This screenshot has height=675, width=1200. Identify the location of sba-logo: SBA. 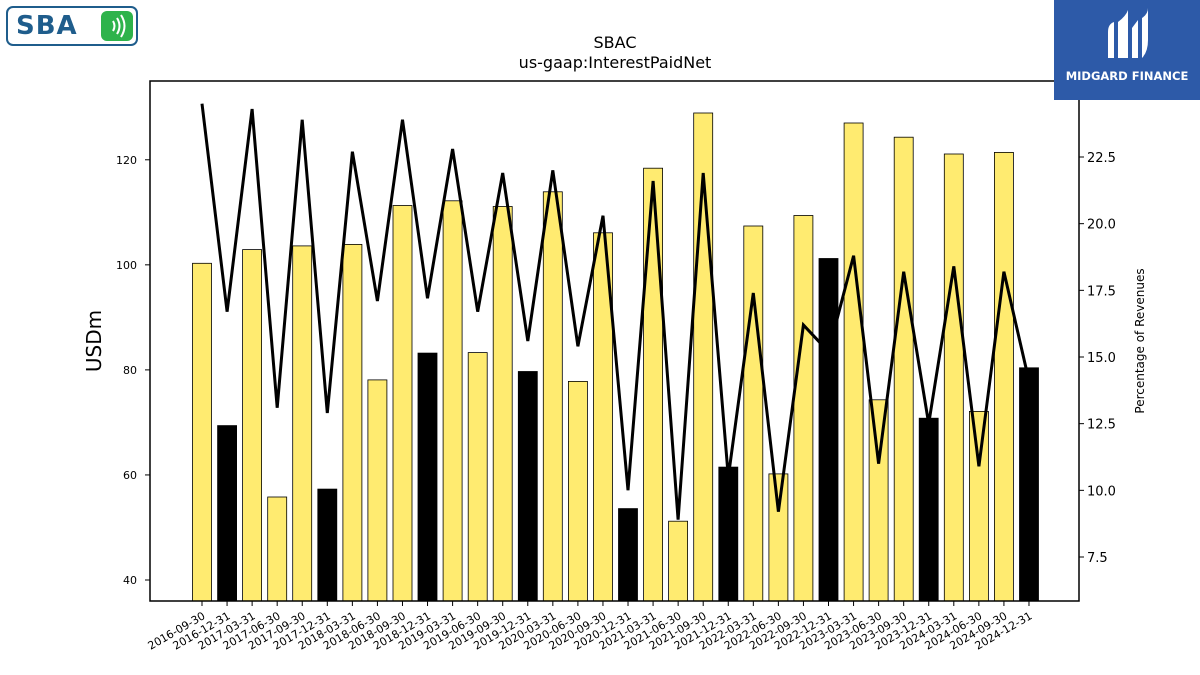
(72, 26).